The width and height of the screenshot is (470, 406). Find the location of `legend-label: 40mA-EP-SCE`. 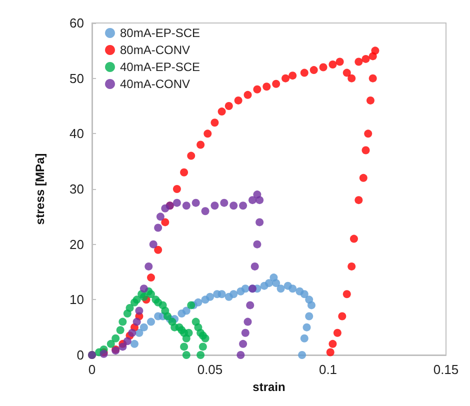

legend-label: 40mA-EP-SCE is located at coordinates (160, 67).